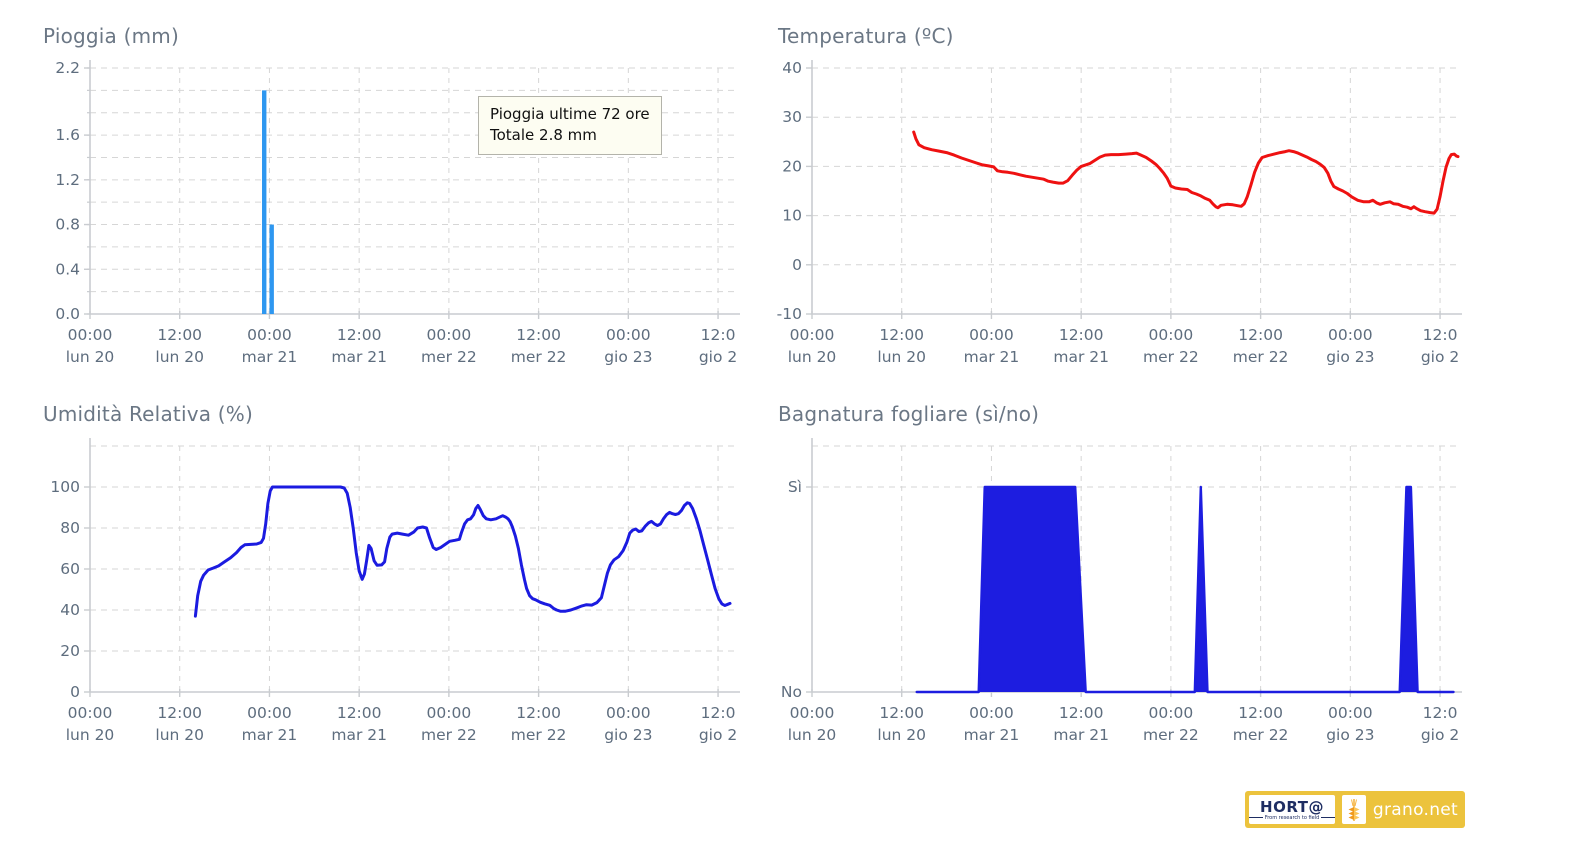 The width and height of the screenshot is (1578, 850). I want to click on rain-tooltip-line2: Totale 2.8 mm, so click(543, 135).